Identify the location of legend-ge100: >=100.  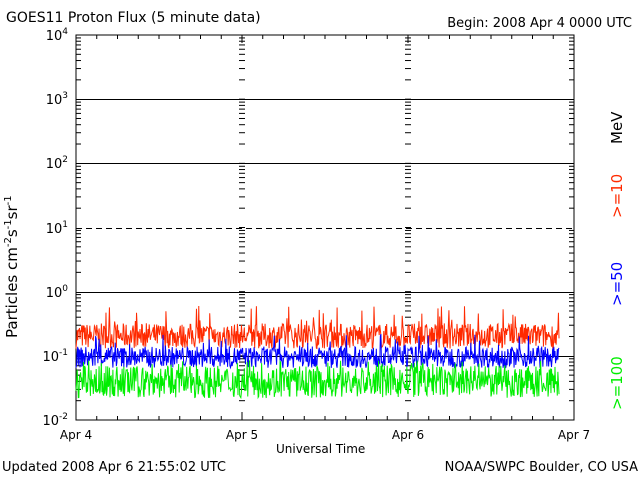
(617, 383).